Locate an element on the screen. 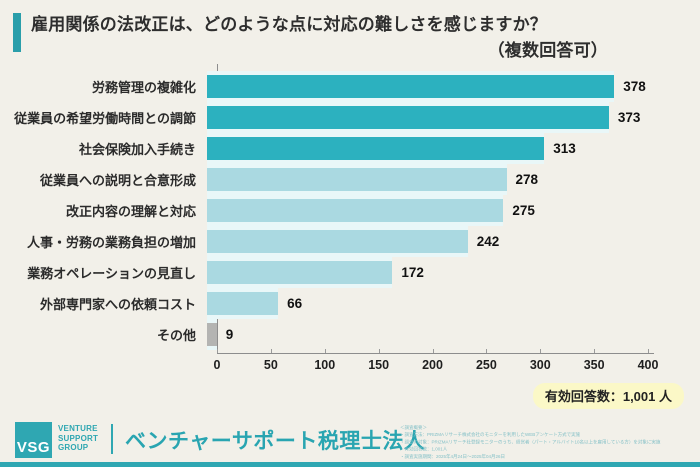 The height and width of the screenshot is (467, 700). vsg-logo-caption-line: SUPPORT is located at coordinates (78, 438).